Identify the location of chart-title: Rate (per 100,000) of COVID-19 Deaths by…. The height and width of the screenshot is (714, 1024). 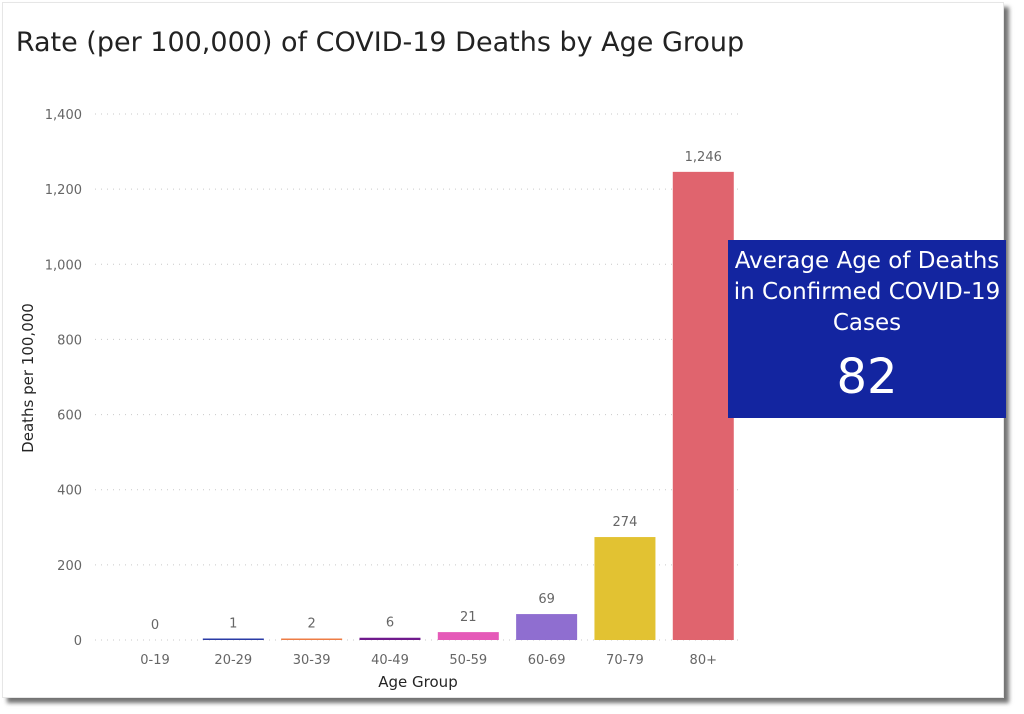
(380, 42).